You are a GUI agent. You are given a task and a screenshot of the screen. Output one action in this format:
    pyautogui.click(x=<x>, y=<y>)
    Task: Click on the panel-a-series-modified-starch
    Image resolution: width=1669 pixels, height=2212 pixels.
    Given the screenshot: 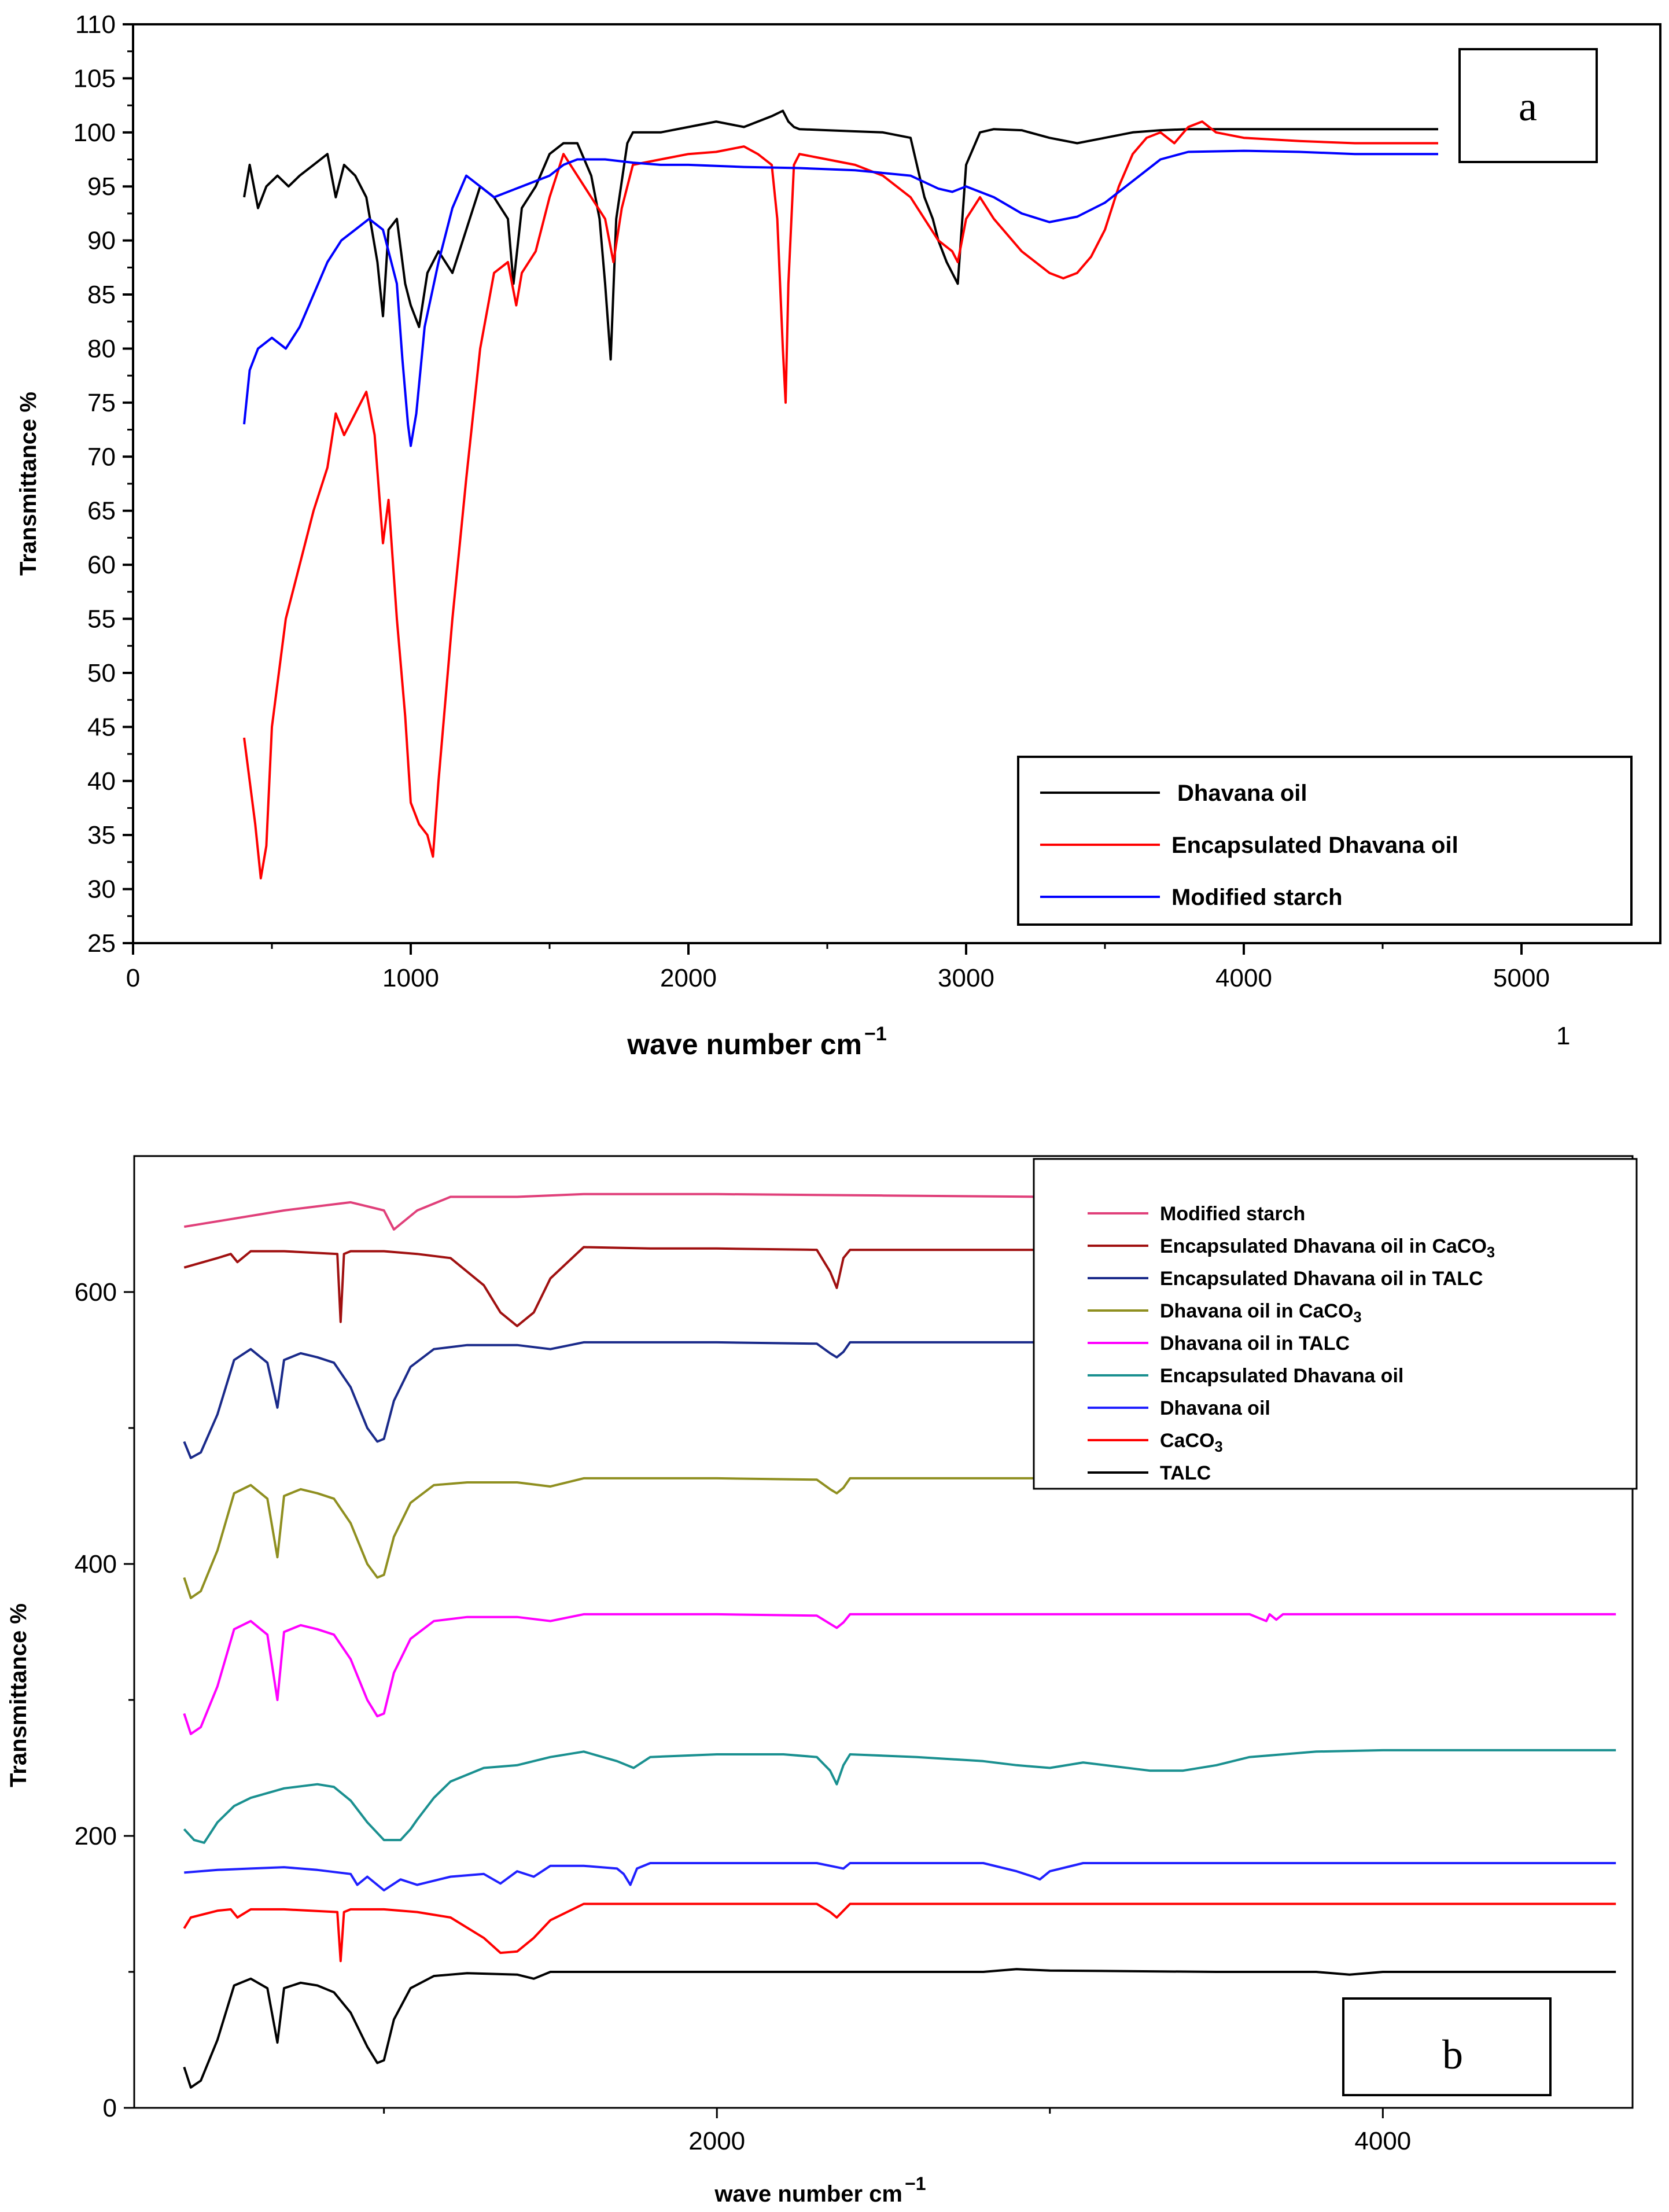 What is the action you would take?
    pyautogui.click(x=840, y=298)
    